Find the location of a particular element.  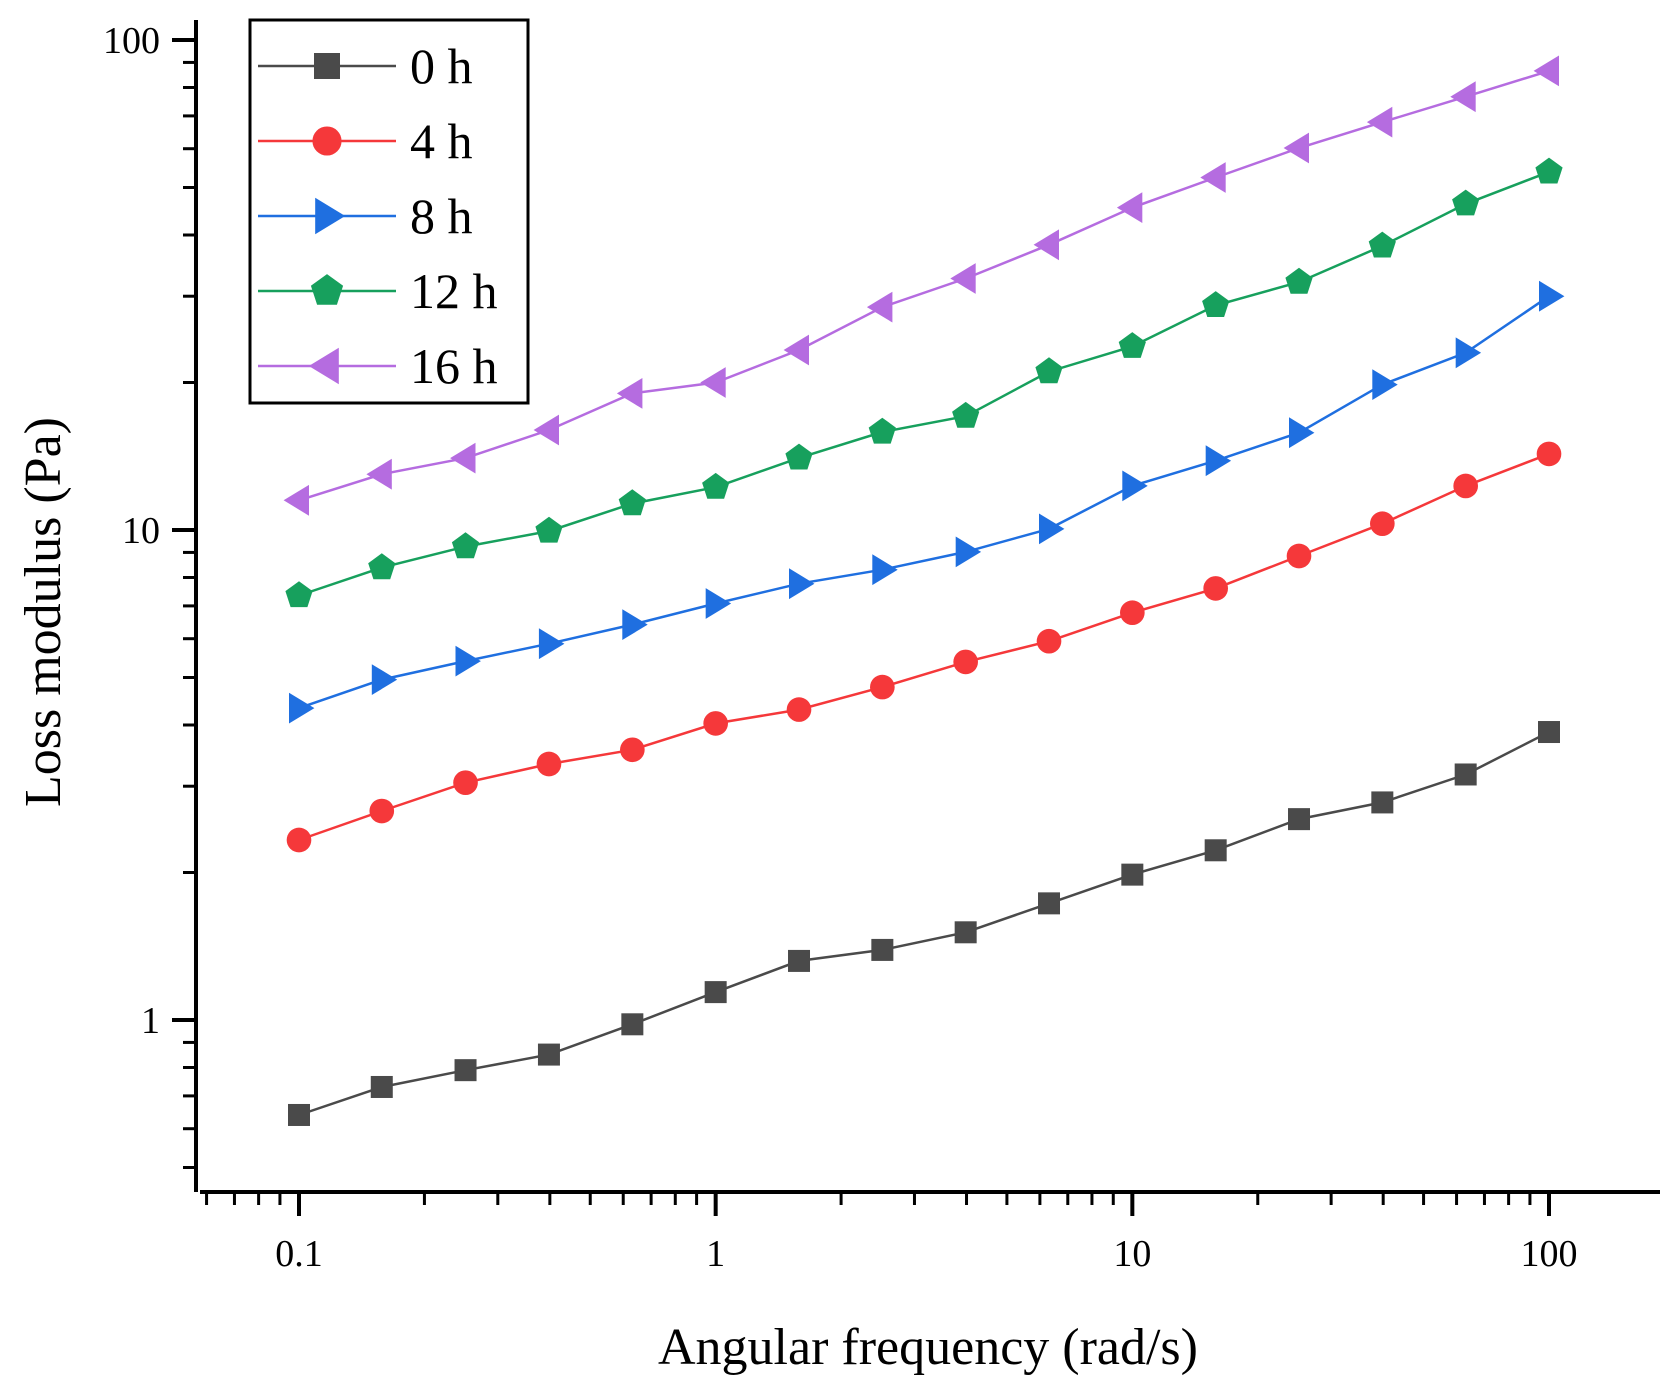

legend-label: 12 h is located at coordinates (454, 291).